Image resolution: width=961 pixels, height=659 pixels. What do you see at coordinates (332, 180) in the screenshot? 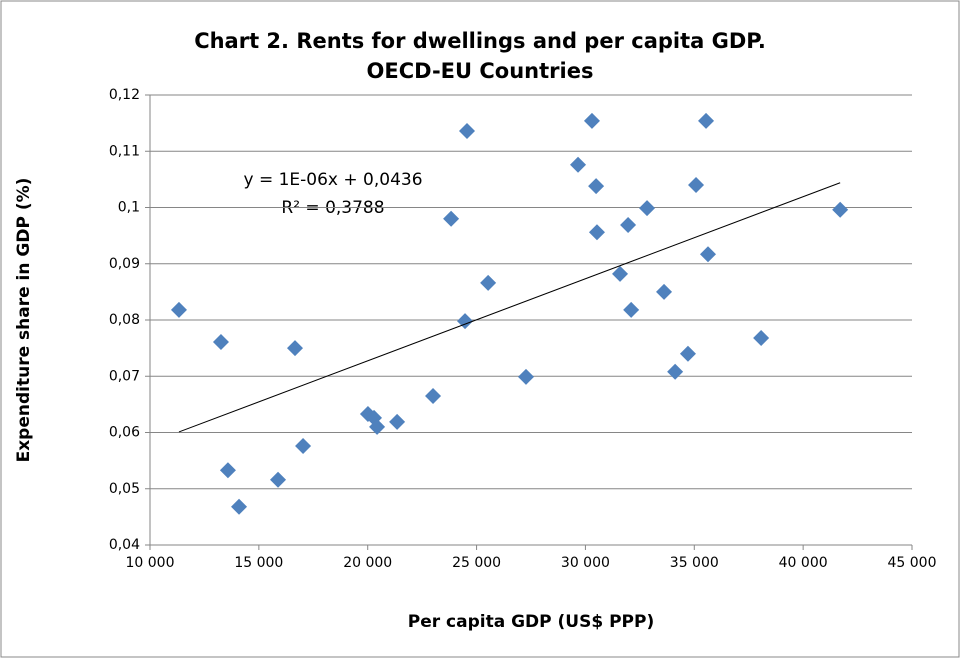
I see `equation: y = 1E-06x + 0,0436` at bounding box center [332, 180].